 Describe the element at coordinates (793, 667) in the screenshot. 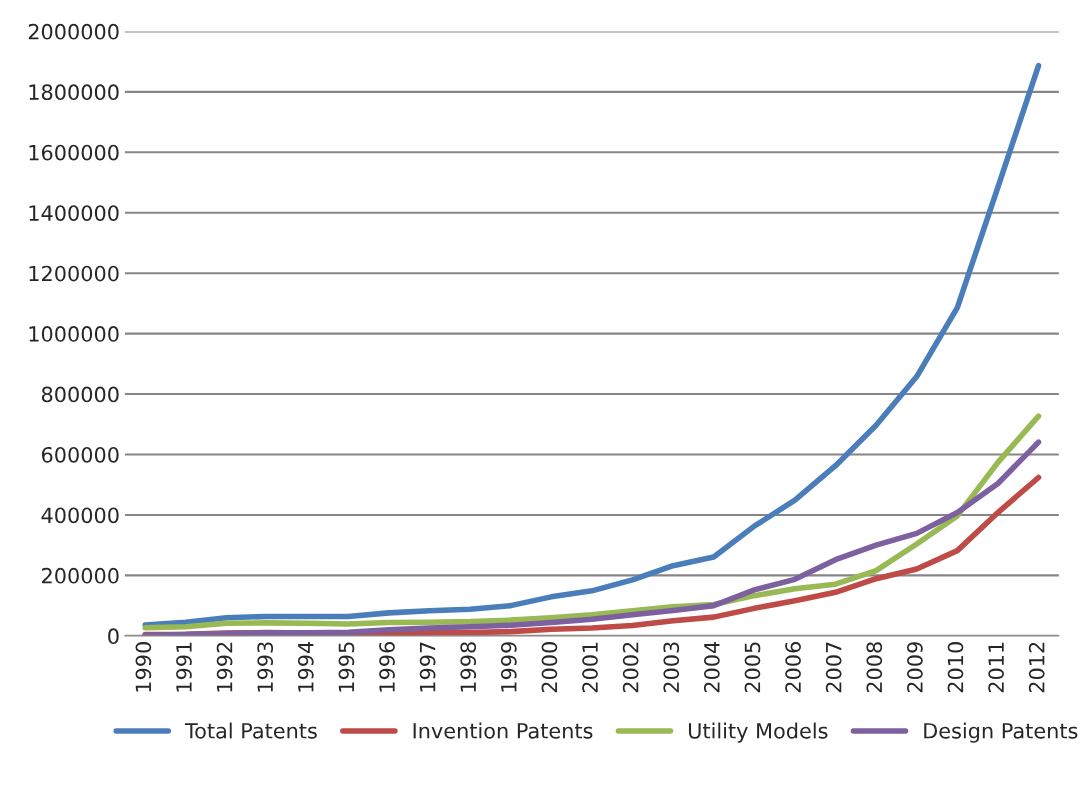

I see `x-tick-label: 2006` at that location.